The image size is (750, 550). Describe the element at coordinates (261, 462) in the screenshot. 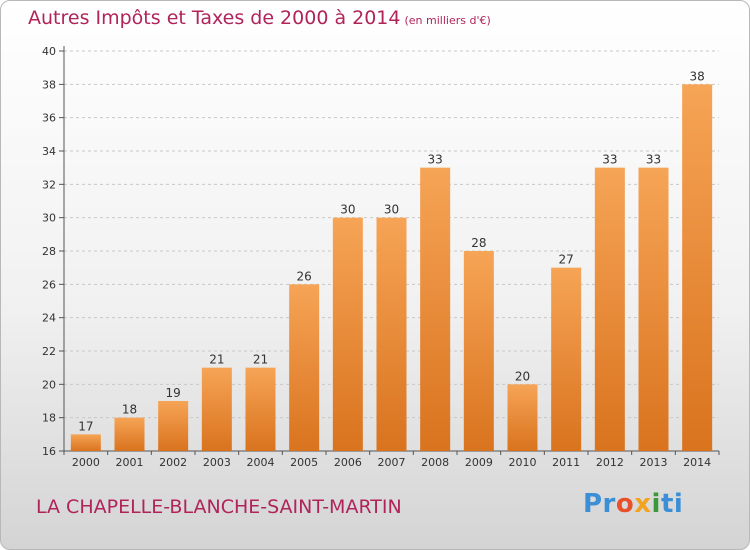

I see `x-tick-label: 2004` at that location.